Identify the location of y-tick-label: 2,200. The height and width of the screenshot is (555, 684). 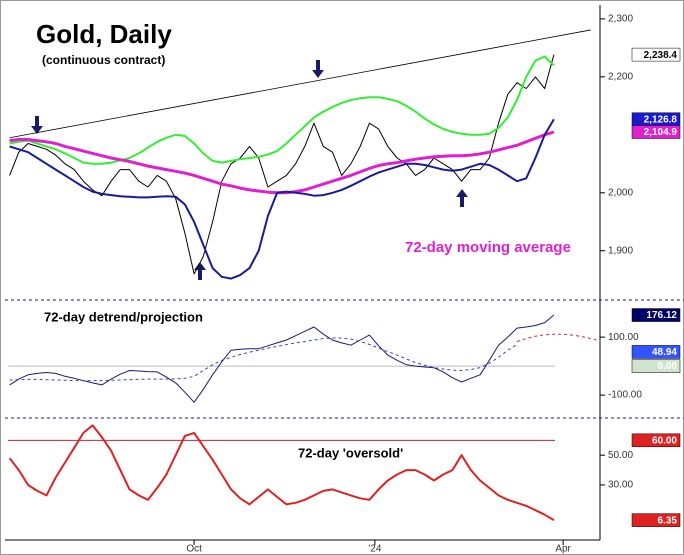
(620, 77).